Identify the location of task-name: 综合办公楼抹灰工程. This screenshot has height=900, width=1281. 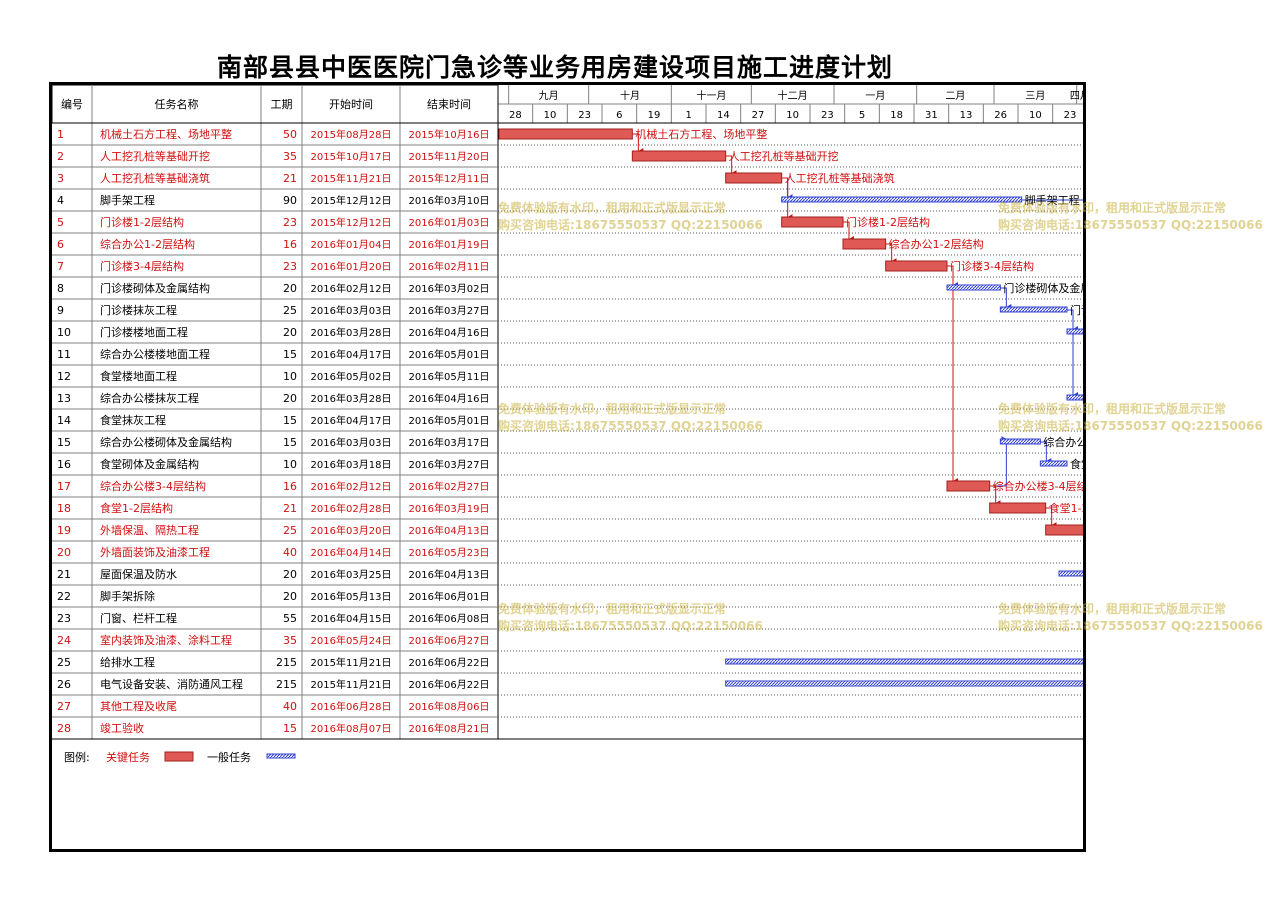
(149, 398).